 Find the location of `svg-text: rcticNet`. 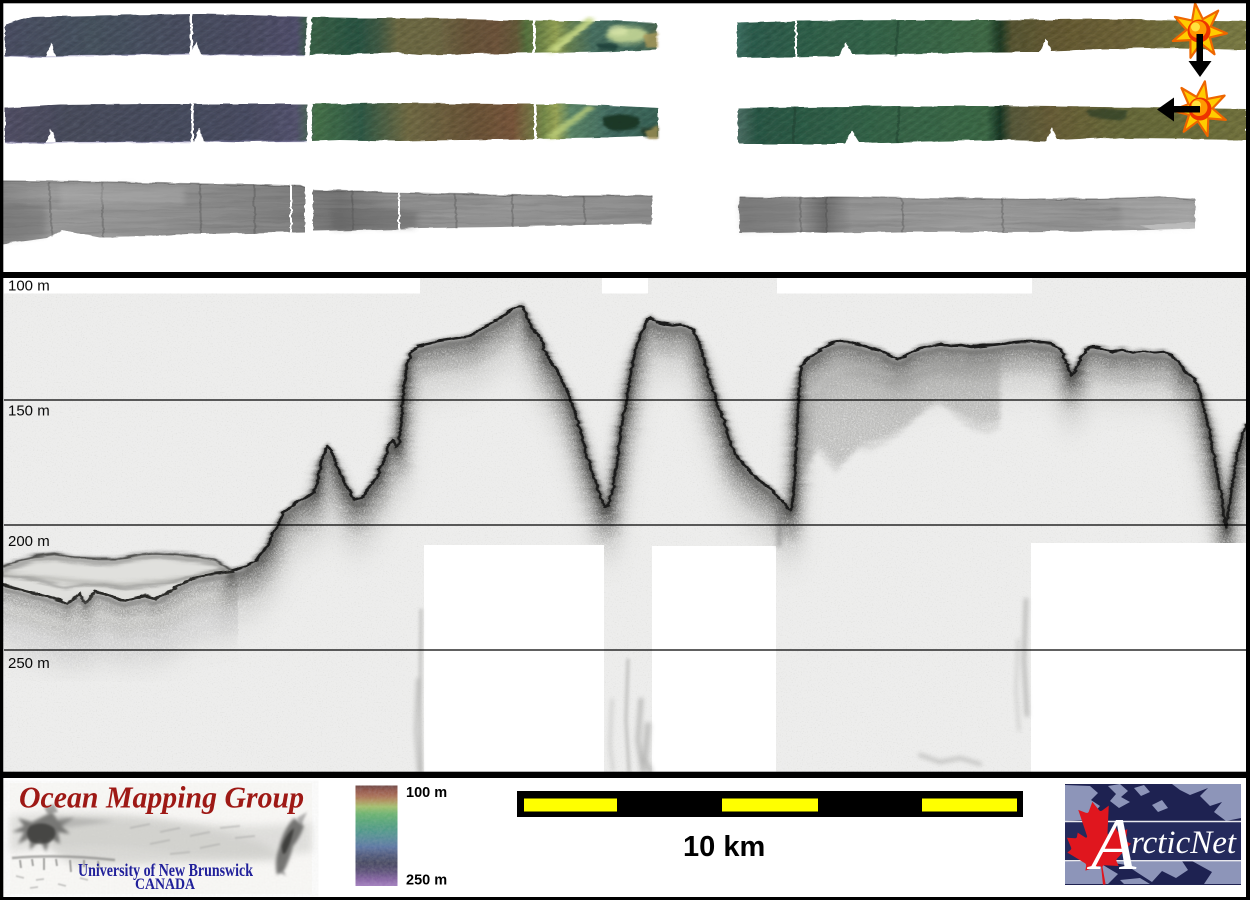

svg-text: rcticNet is located at coordinates (1184, 843).